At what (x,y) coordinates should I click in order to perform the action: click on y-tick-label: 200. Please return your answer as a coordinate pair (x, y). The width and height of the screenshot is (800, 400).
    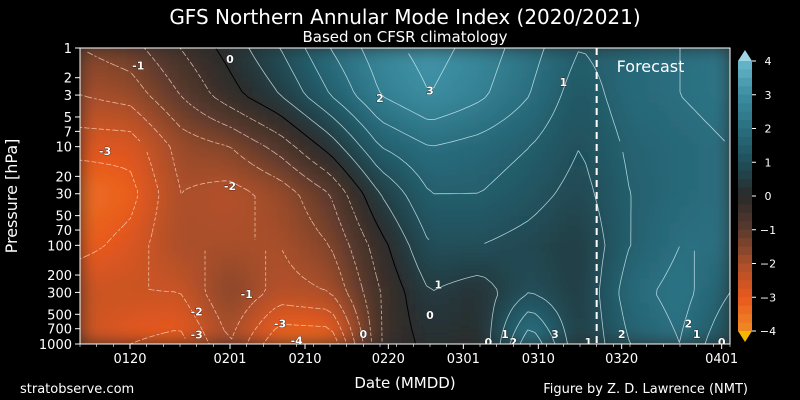
    Looking at the image, I should click on (59, 276).